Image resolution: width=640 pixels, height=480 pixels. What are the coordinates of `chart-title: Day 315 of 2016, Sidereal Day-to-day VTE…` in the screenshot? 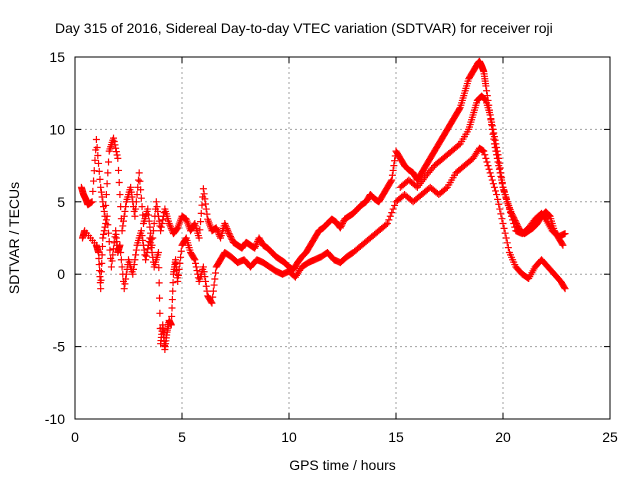 It's located at (304, 28).